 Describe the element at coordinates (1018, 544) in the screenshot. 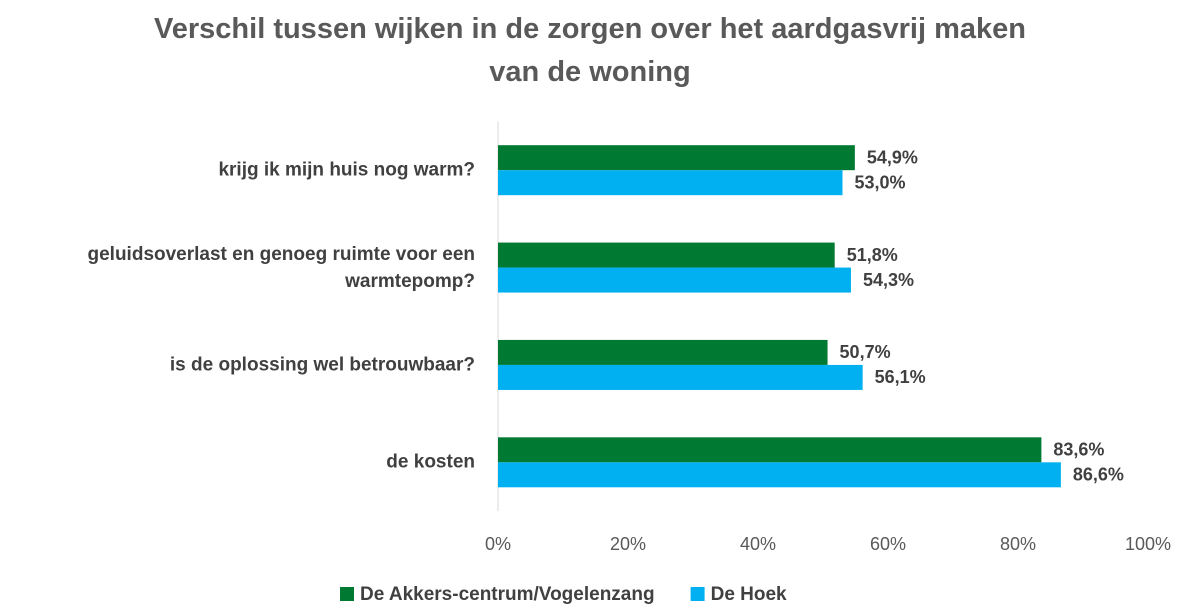

I see `x-tick-label: 80%` at that location.